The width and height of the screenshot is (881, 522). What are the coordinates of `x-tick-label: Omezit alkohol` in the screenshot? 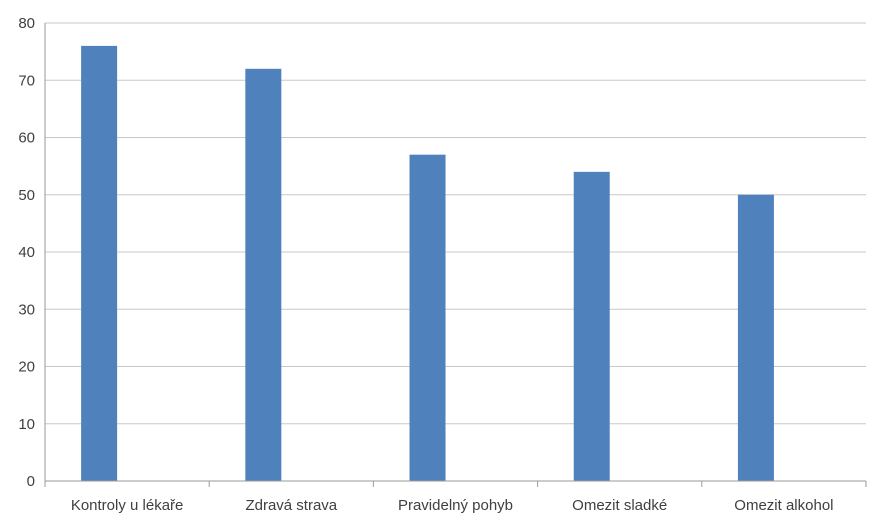 It's located at (783, 505).